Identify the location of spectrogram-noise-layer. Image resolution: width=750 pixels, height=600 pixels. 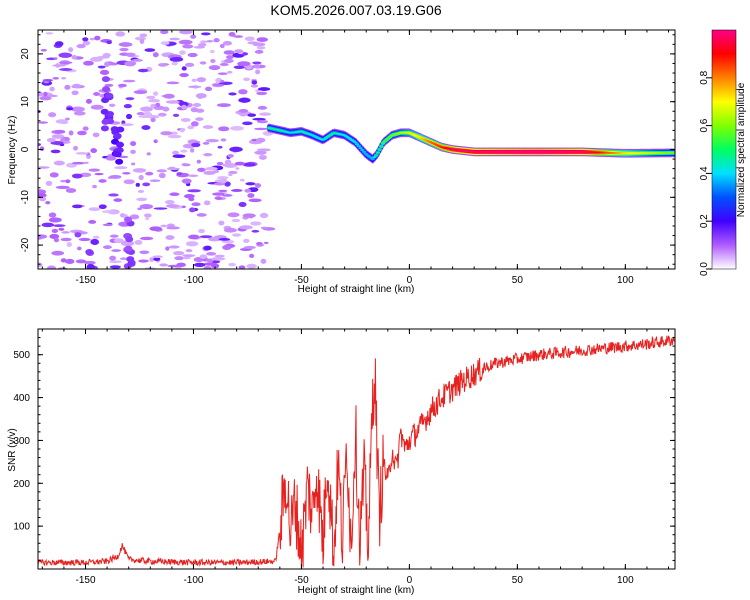
(157, 162).